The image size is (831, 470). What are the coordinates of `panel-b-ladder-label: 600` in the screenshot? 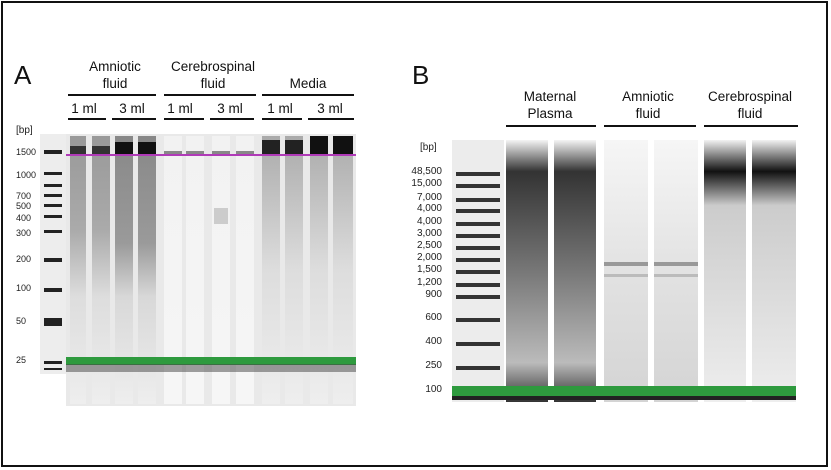 It's located at (433, 317).